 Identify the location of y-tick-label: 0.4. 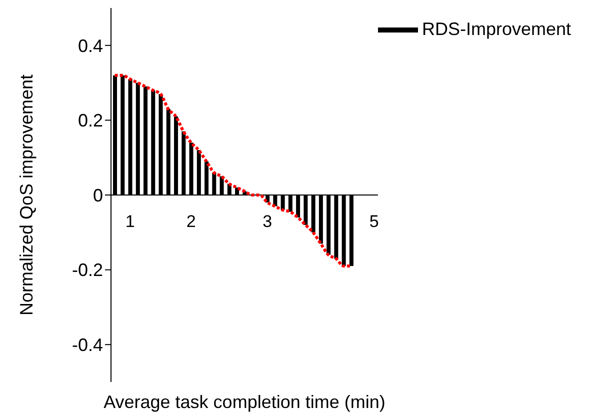
(90, 46).